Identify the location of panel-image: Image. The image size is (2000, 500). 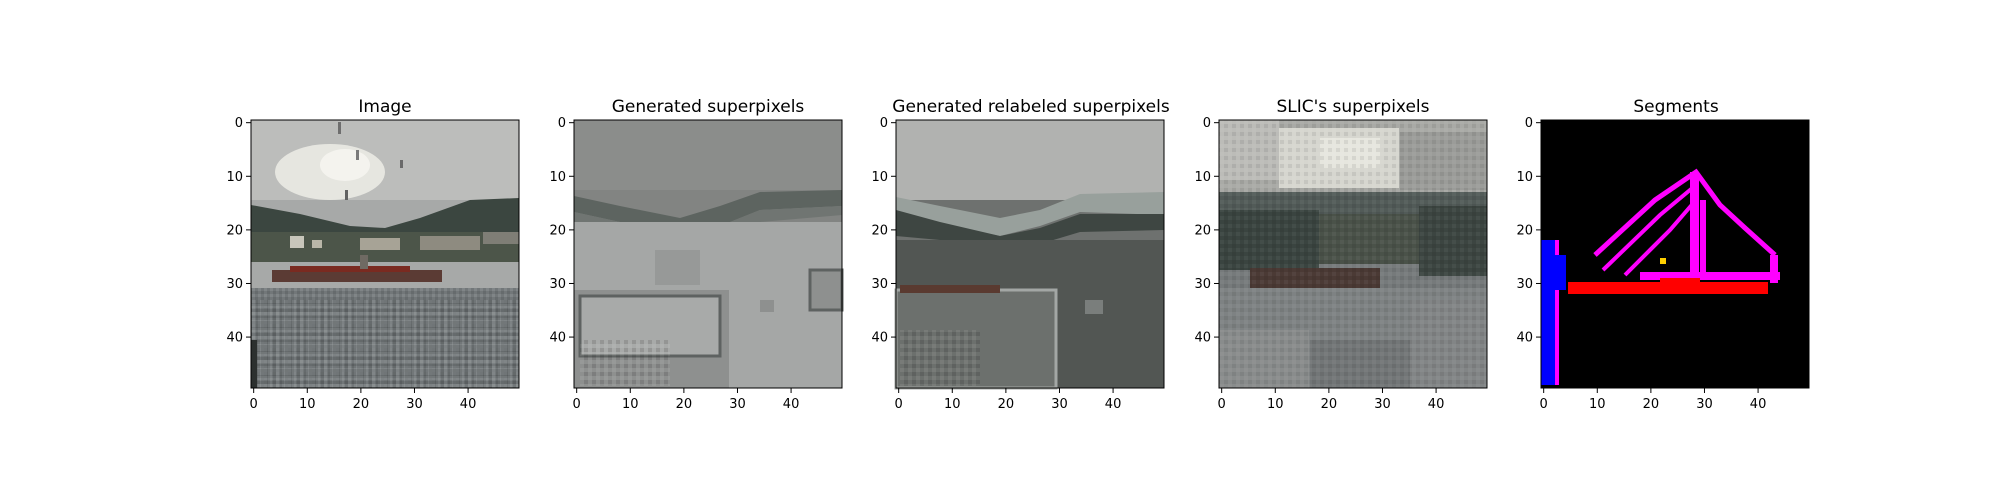
(385, 243).